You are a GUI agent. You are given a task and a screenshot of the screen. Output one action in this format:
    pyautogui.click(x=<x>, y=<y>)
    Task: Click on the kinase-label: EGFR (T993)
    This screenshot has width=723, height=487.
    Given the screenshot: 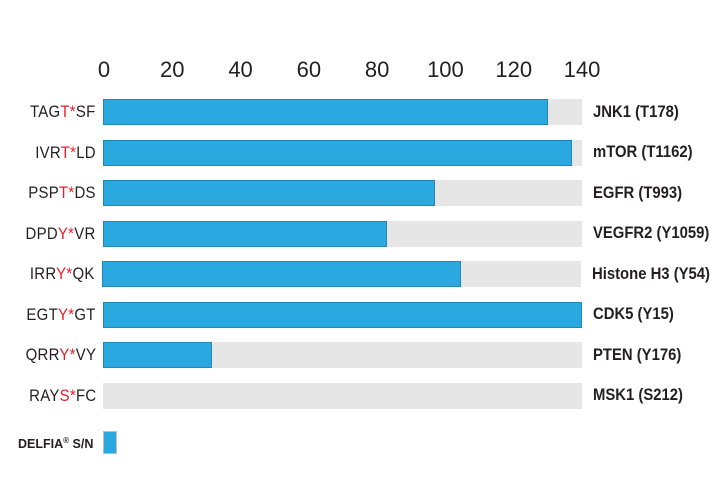 What is the action you would take?
    pyautogui.click(x=638, y=192)
    